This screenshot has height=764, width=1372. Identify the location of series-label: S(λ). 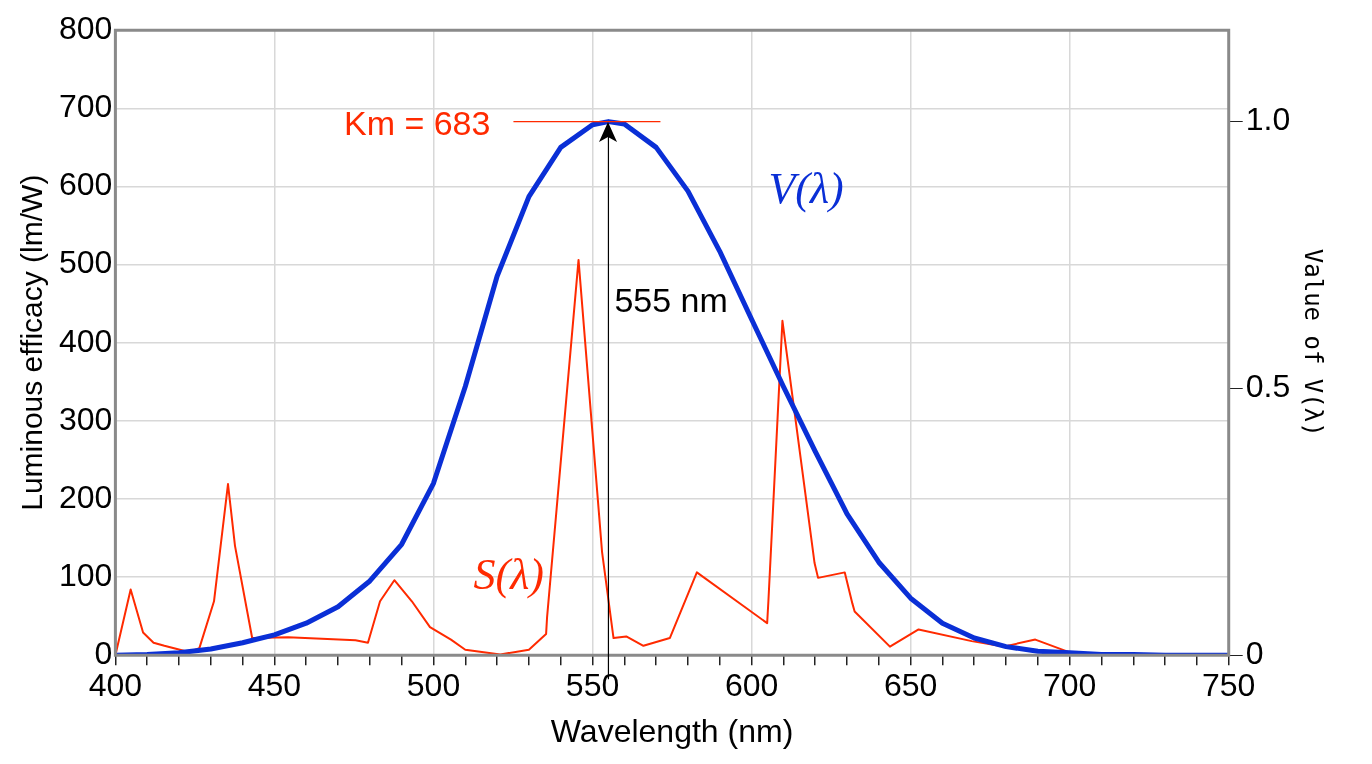
(508, 575).